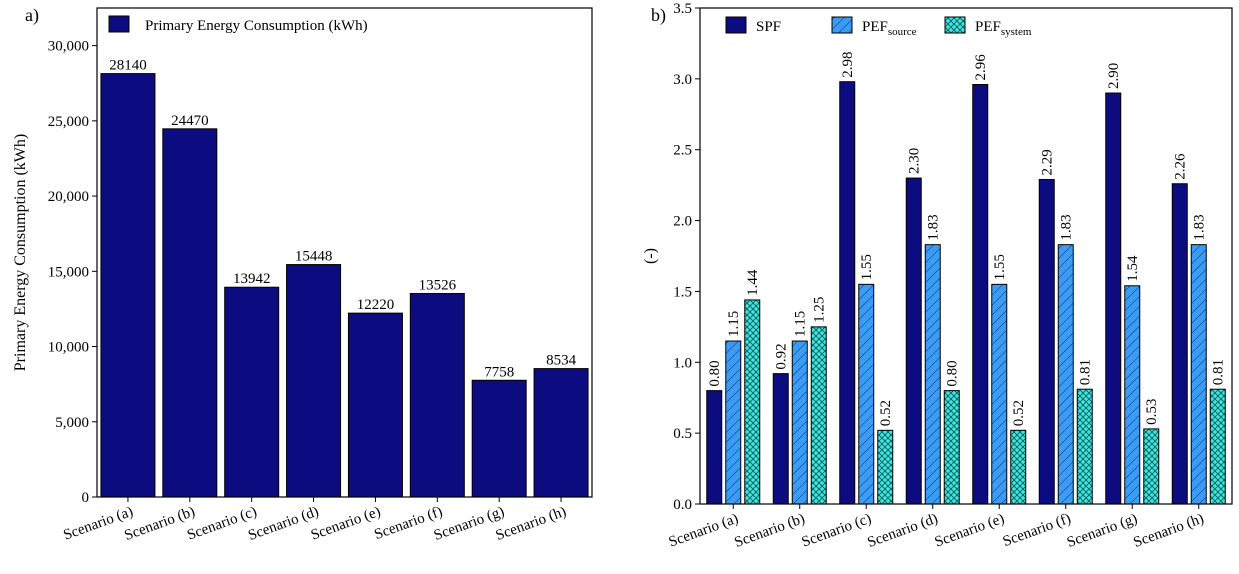  I want to click on bar-value-label: 13526, so click(438, 285).